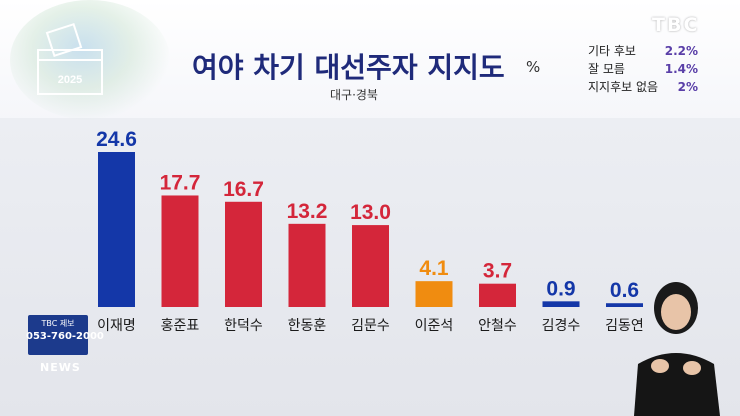 This screenshot has height=416, width=740. What do you see at coordinates (307, 326) in the screenshot?
I see `category-label-4: 한동훈` at bounding box center [307, 326].